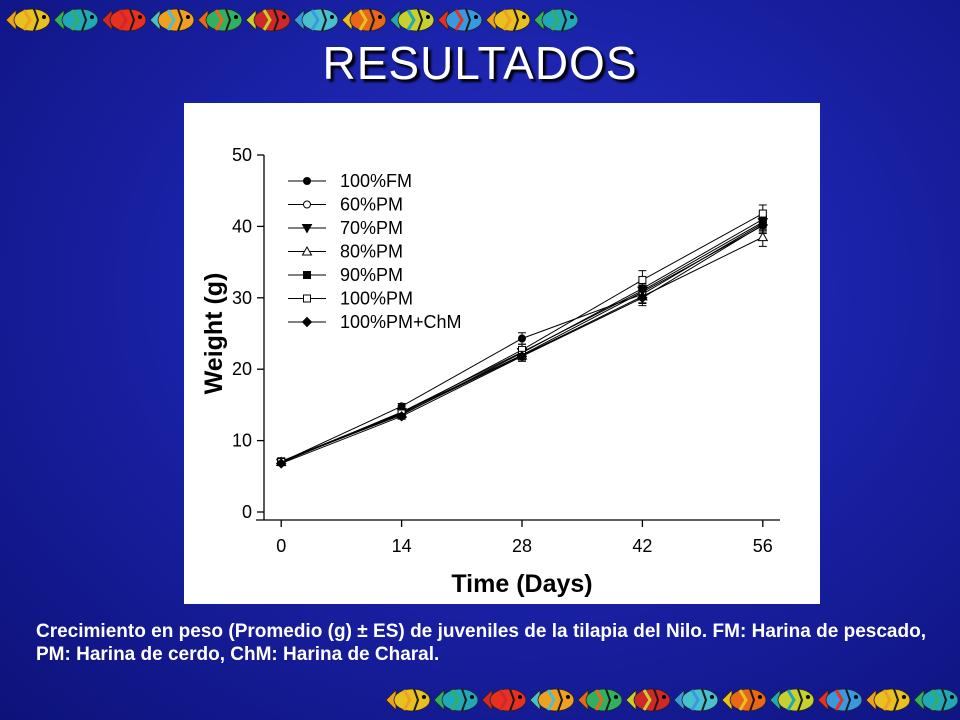  Describe the element at coordinates (376, 299) in the screenshot. I see `legend-label: 100%PM` at that location.